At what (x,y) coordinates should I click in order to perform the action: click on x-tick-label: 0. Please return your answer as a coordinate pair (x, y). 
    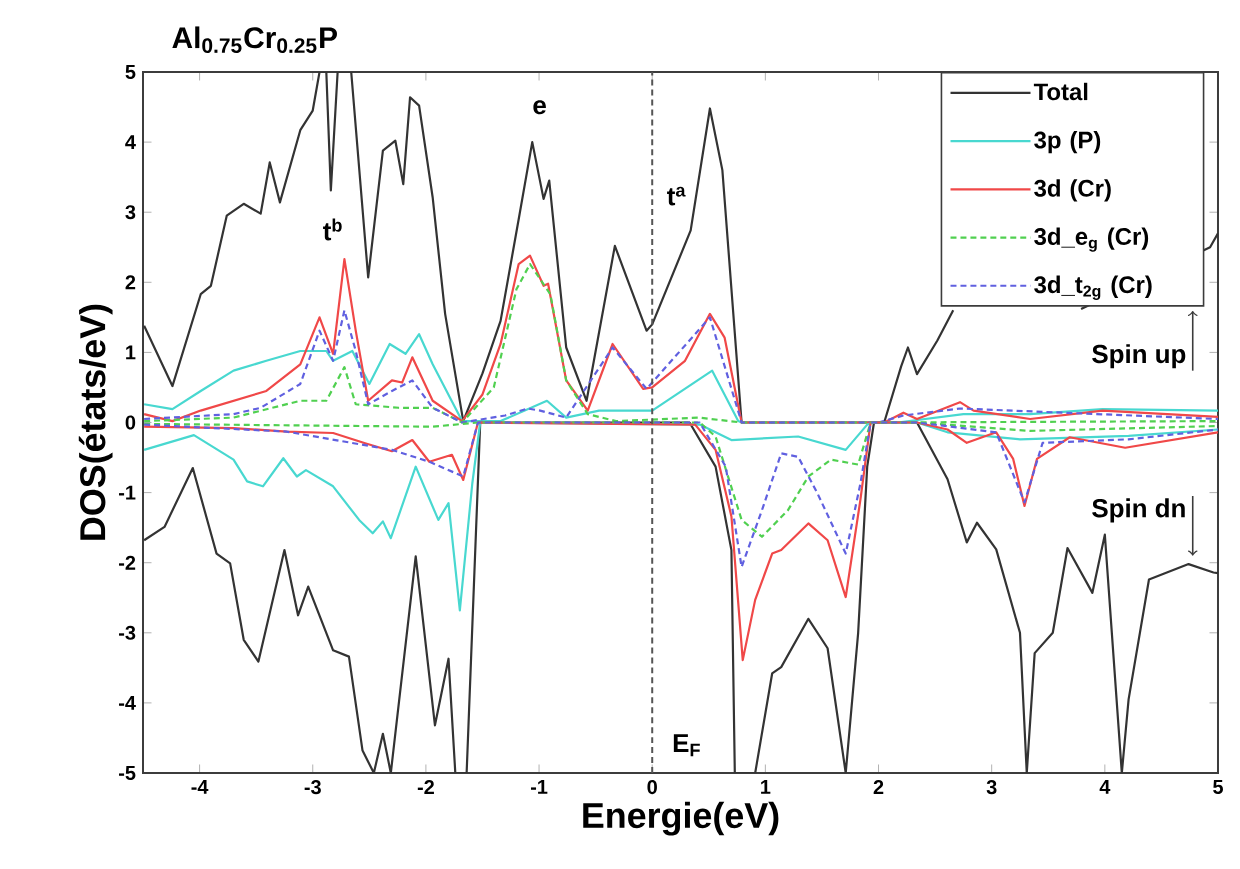
    Looking at the image, I should click on (652, 787).